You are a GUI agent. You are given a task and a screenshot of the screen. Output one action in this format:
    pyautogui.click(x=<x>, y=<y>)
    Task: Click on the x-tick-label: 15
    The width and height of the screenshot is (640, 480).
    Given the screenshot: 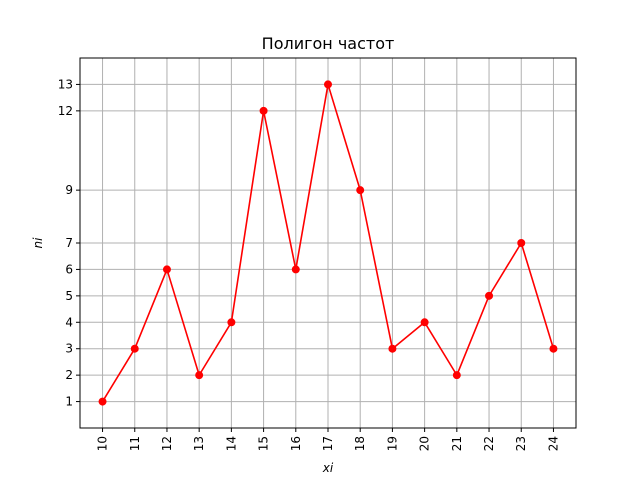 What is the action you would take?
    pyautogui.click(x=264, y=443)
    